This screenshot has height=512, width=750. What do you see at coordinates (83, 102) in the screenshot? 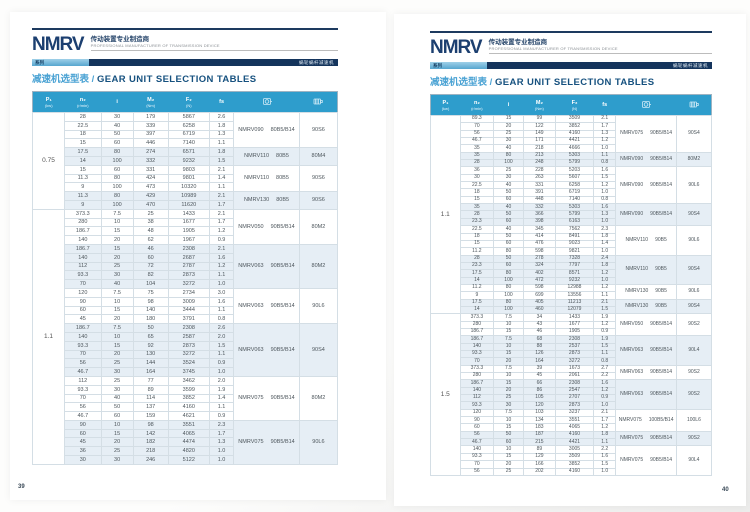
I see `column-header: n₂ (r/min)` at bounding box center [83, 102].